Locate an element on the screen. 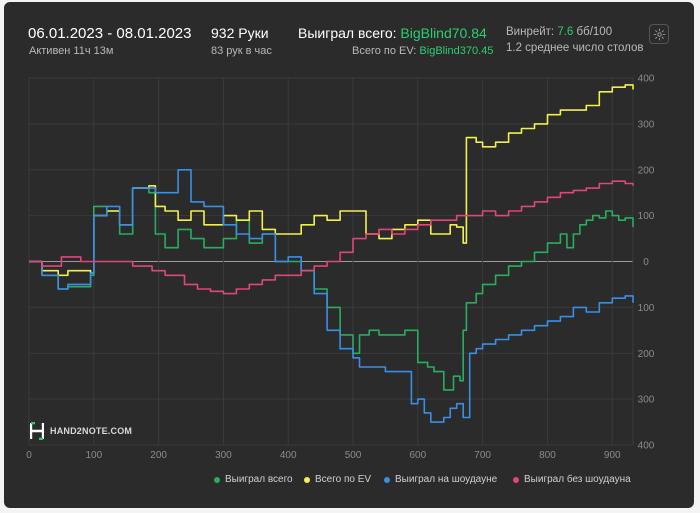 The height and width of the screenshot is (513, 700). winrate: Винрейт: 7.6 бб/100 is located at coordinates (559, 32).